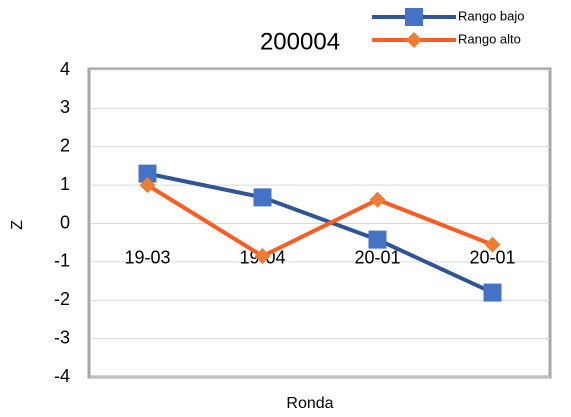 The image size is (571, 417). What do you see at coordinates (300, 41) in the screenshot?
I see `chart-title: 200004` at bounding box center [300, 41].